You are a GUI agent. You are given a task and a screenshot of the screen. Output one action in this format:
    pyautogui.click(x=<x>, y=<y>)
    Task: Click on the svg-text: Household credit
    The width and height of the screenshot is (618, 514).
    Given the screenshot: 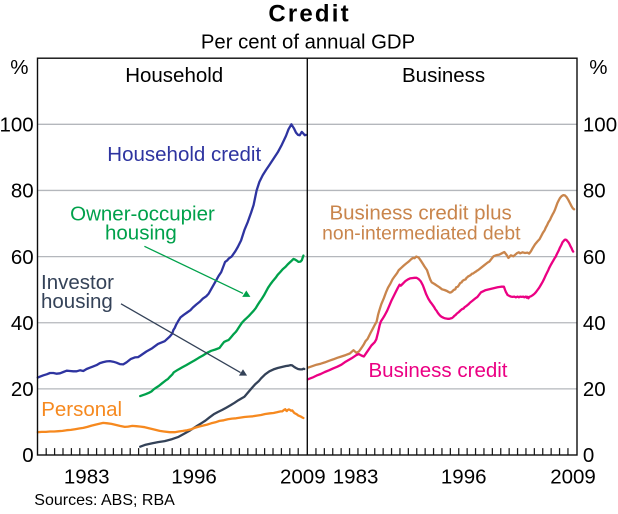 What is the action you would take?
    pyautogui.click(x=184, y=154)
    